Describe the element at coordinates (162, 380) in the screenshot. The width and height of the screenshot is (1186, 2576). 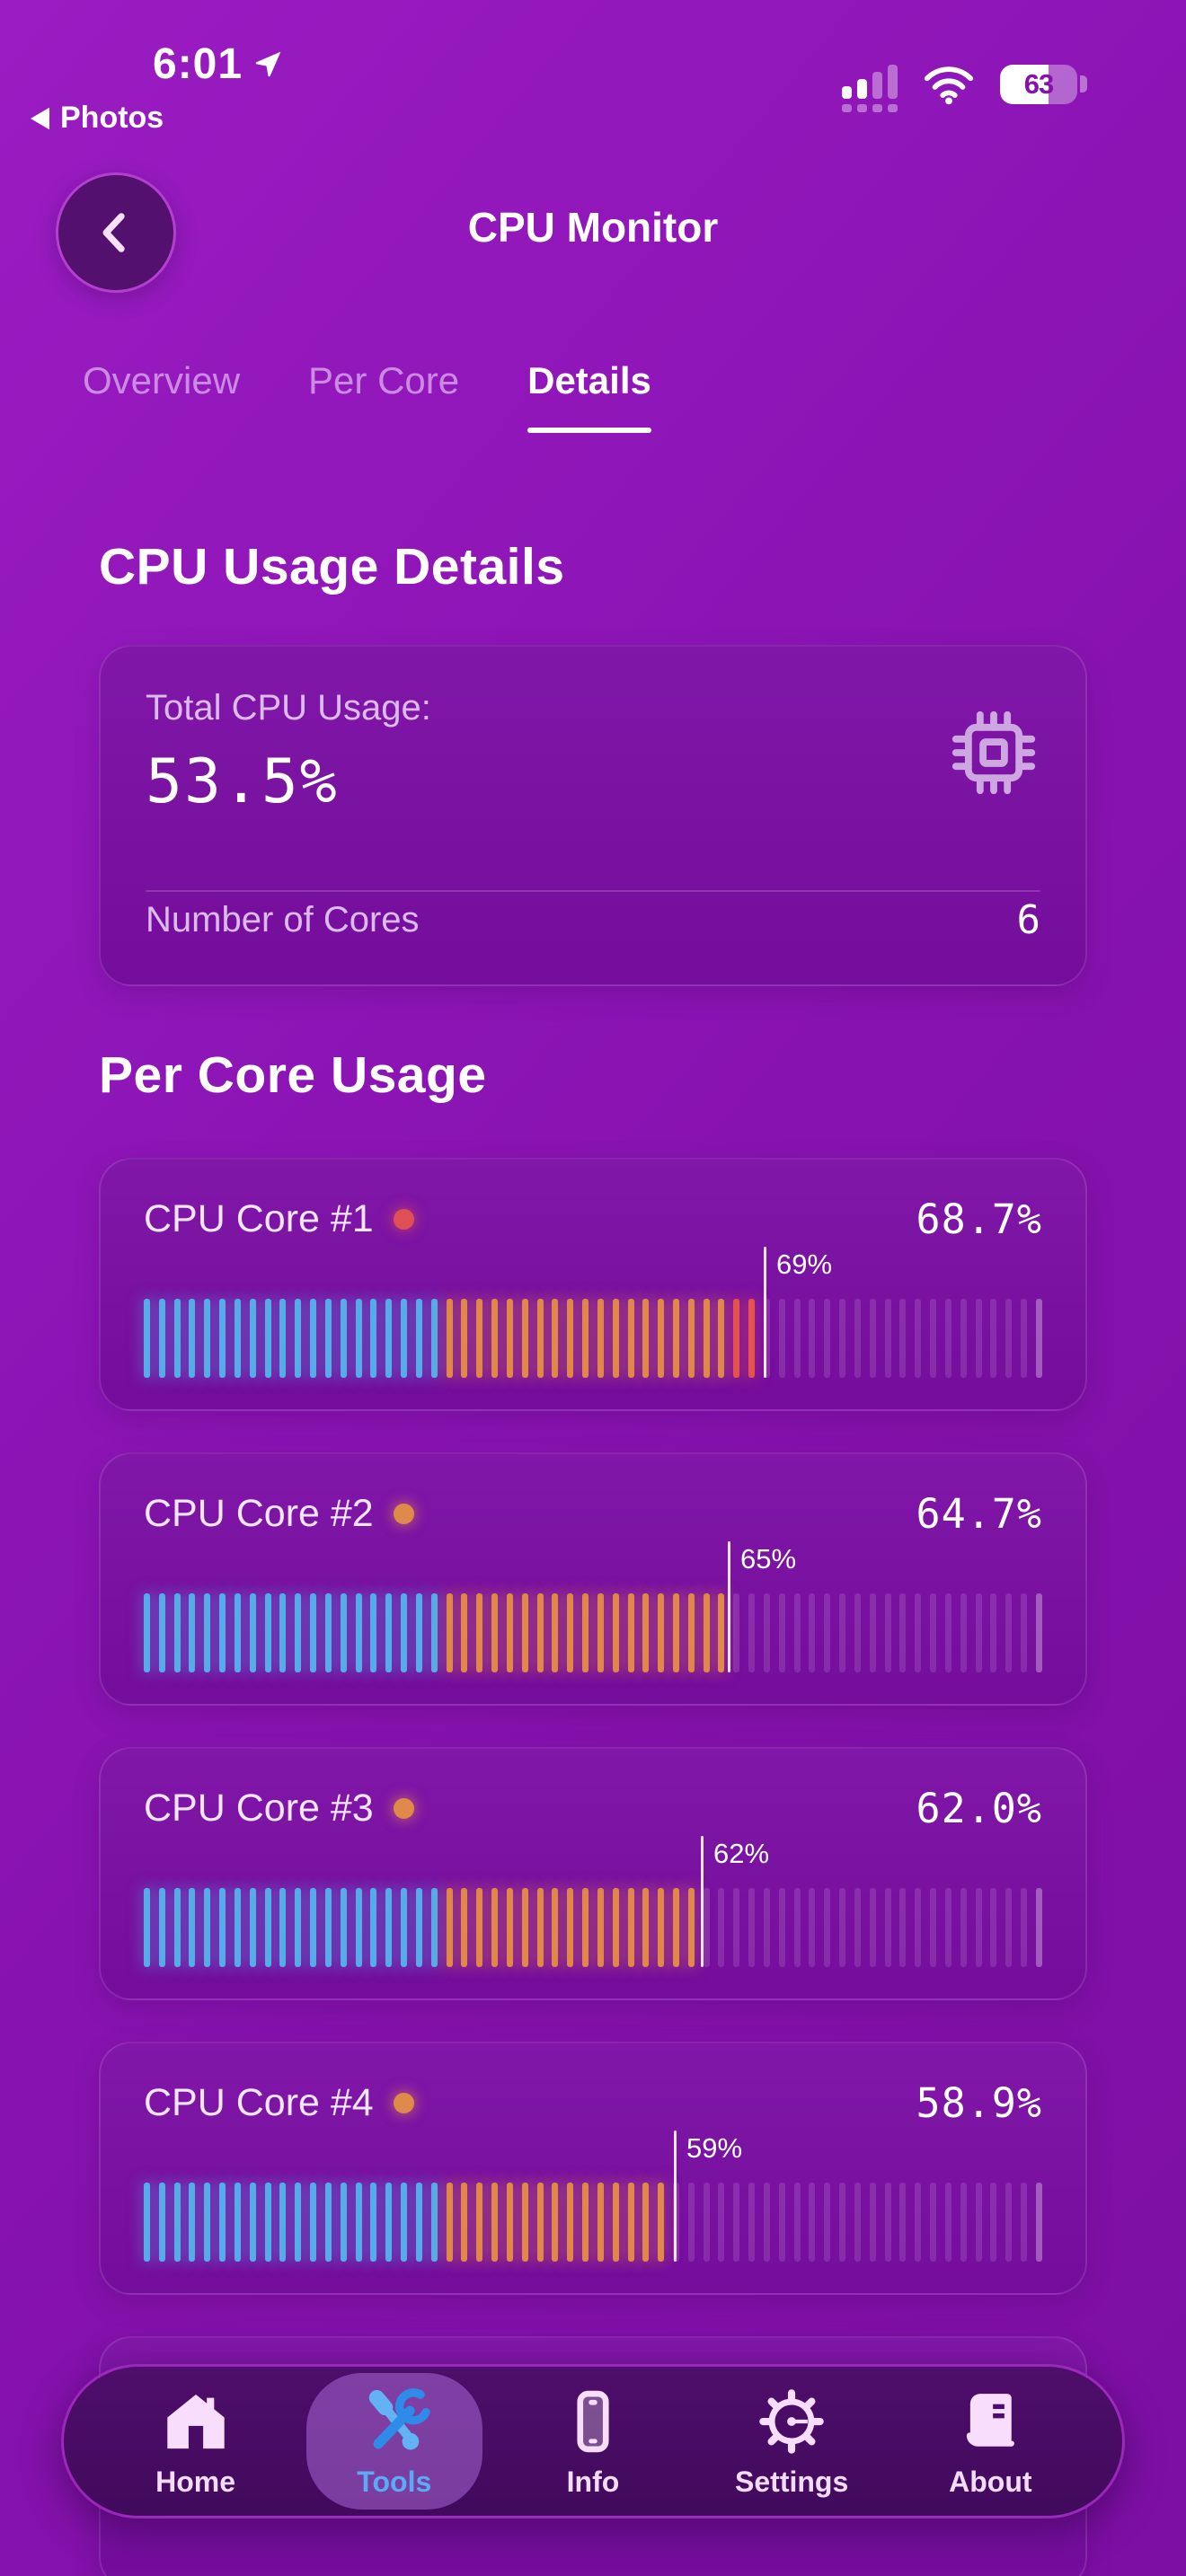
I see `tab-overview: Overview` at that location.